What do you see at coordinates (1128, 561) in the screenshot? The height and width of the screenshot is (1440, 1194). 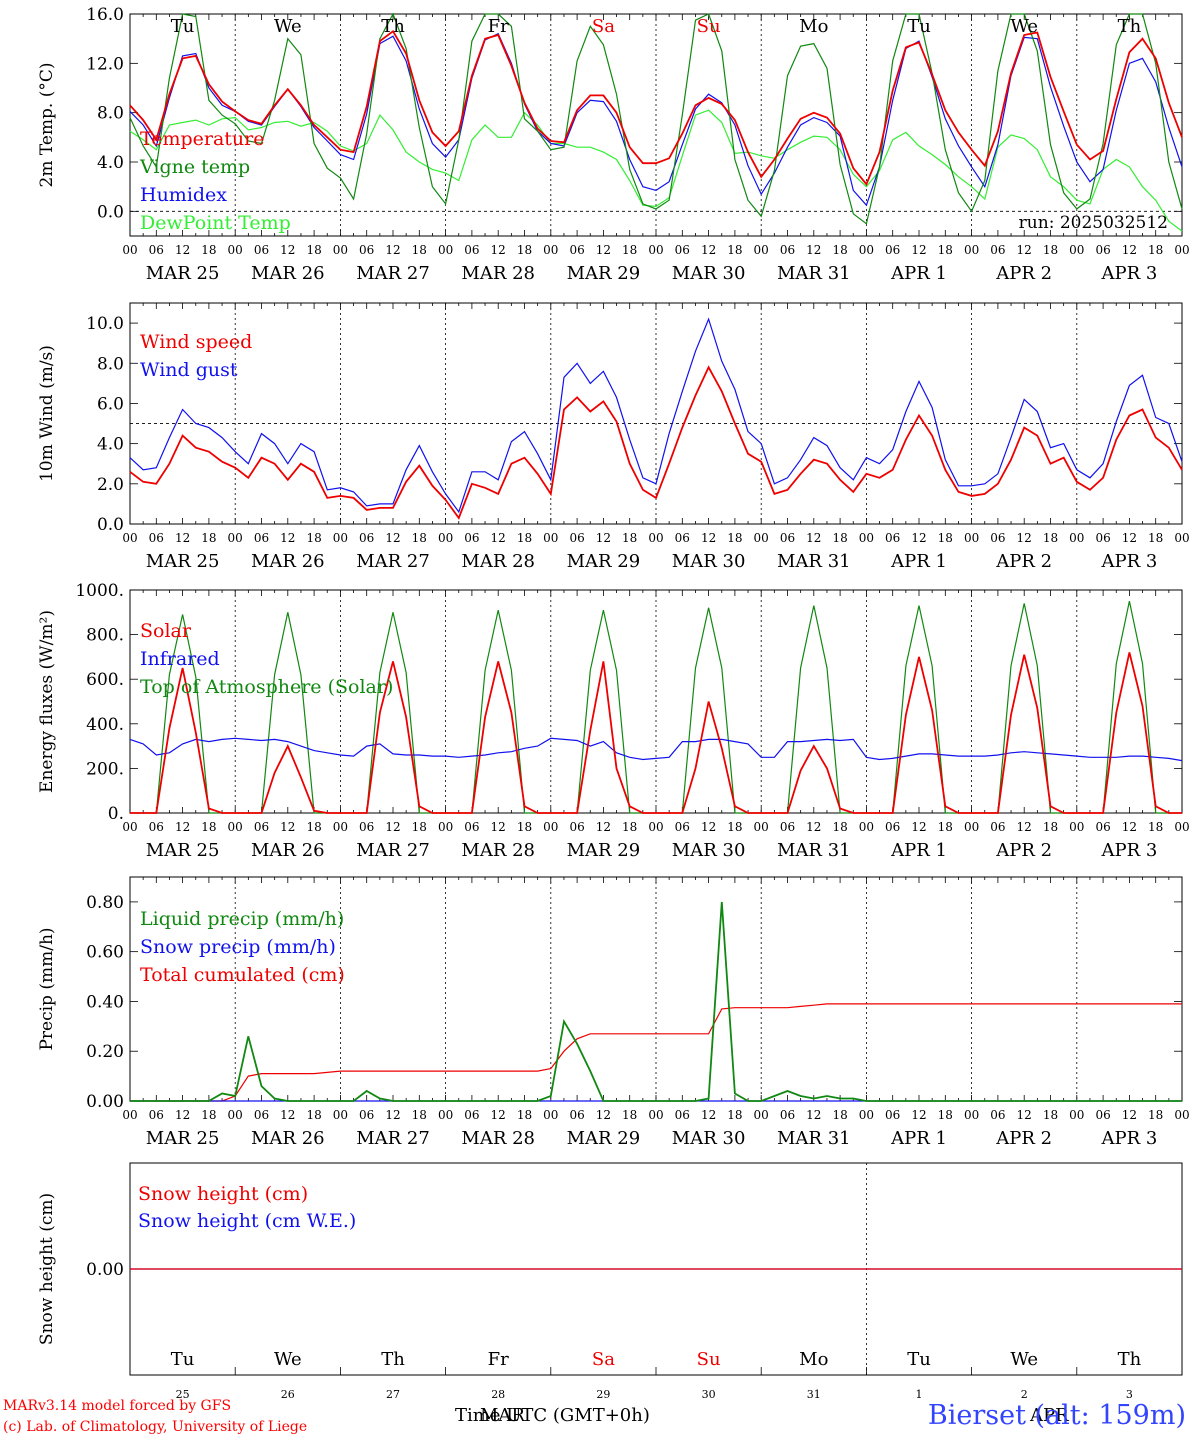 I see `date-label: APR 3` at bounding box center [1128, 561].